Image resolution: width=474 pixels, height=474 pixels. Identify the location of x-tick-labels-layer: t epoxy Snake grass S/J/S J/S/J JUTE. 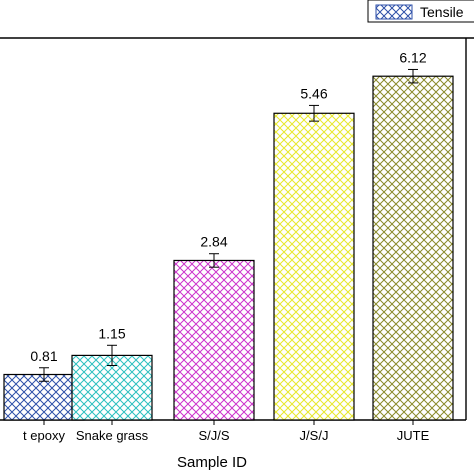
(226, 435).